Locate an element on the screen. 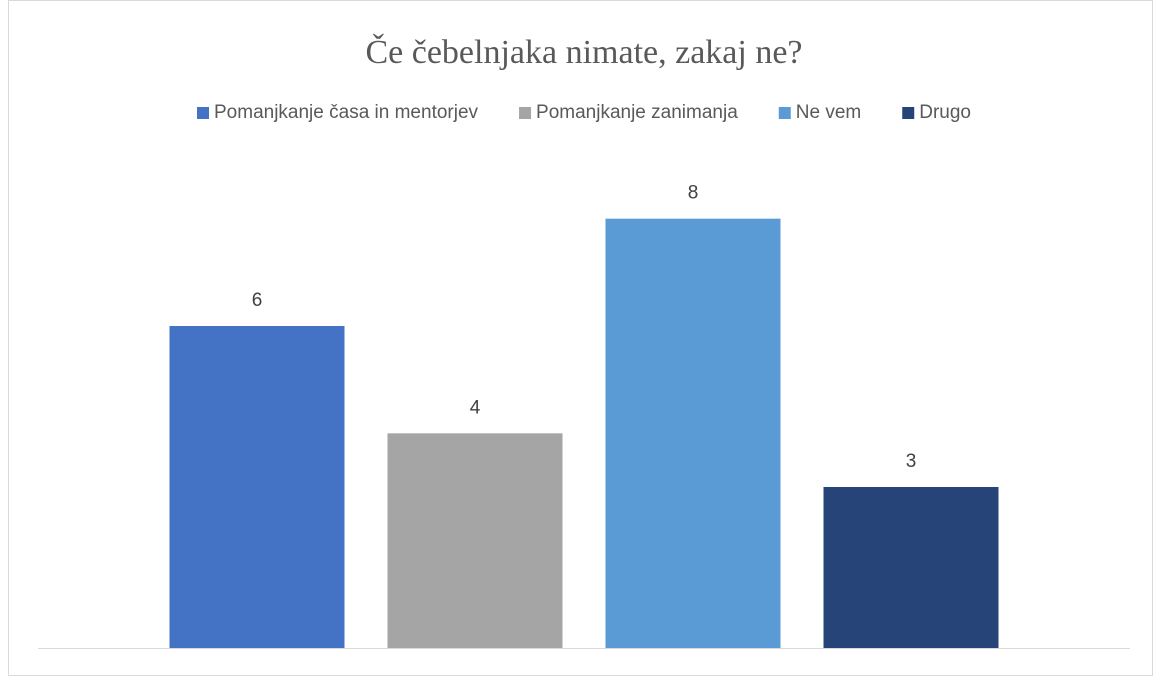  legend-label: Drugo is located at coordinates (945, 112).